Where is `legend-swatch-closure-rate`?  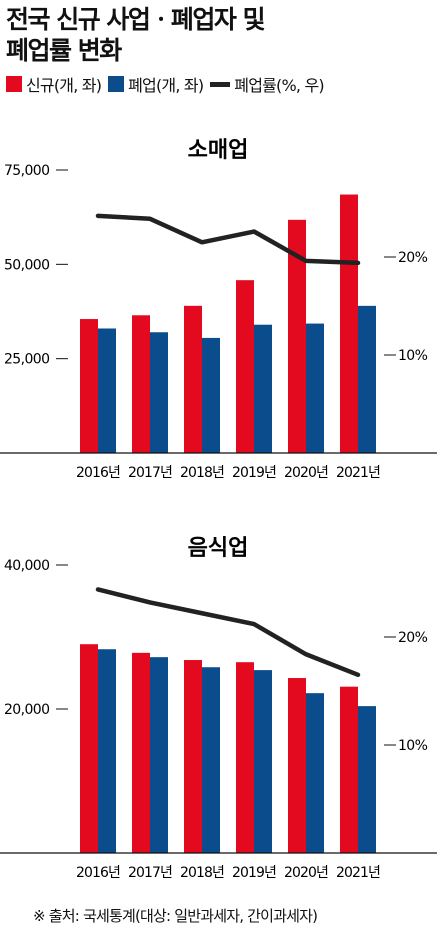 legend-swatch-closure-rate is located at coordinates (220, 84).